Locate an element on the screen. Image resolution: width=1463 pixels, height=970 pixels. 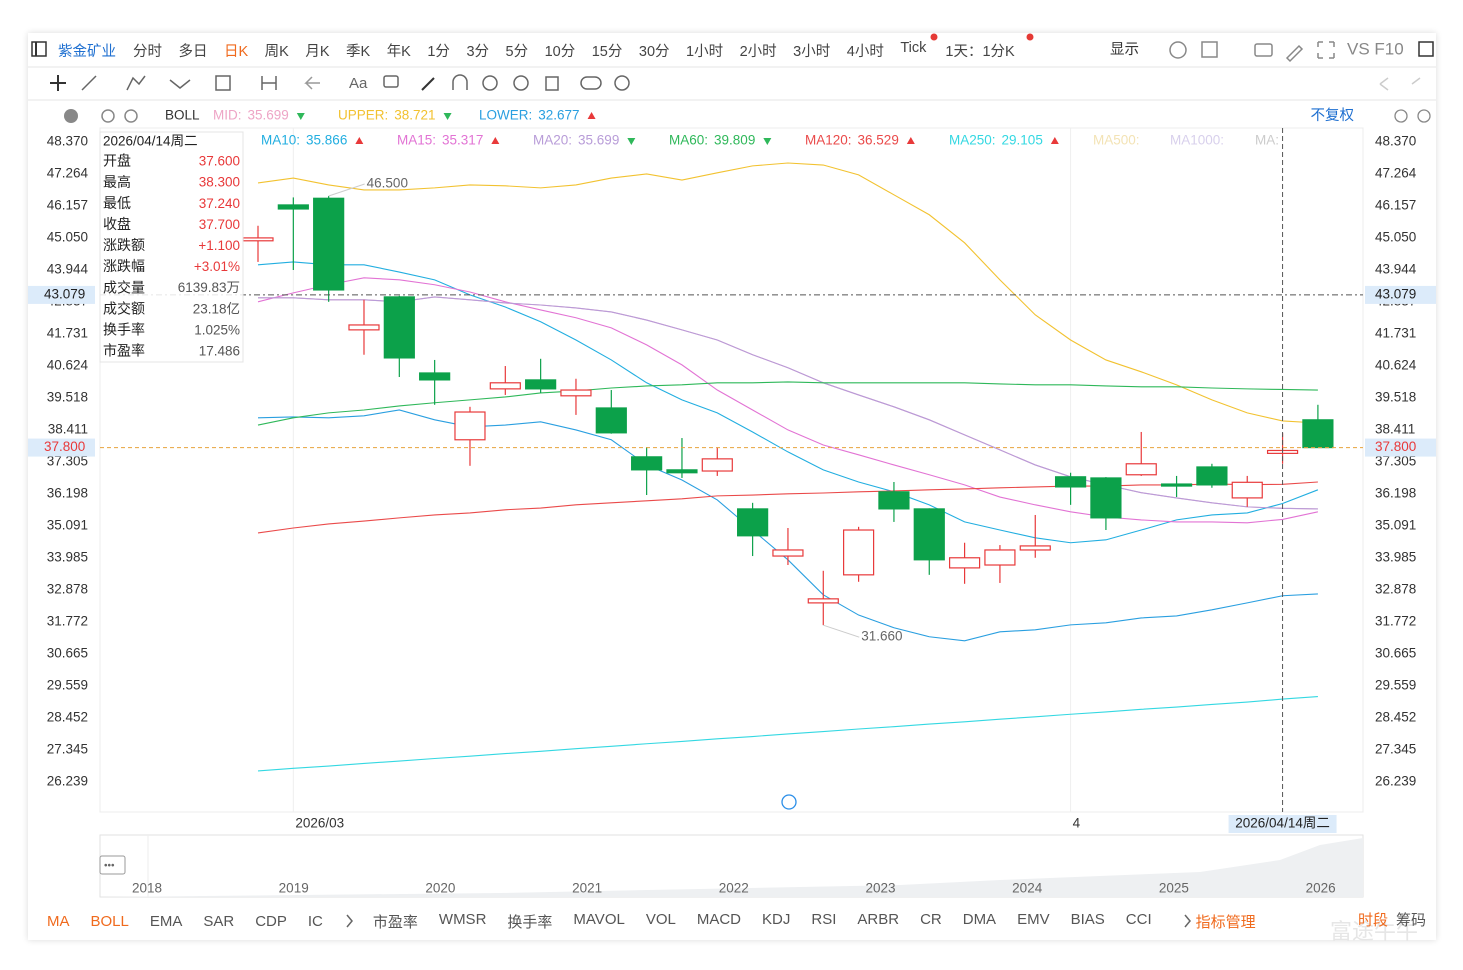
crosshair-date-badge is located at coordinates (1282, 824).